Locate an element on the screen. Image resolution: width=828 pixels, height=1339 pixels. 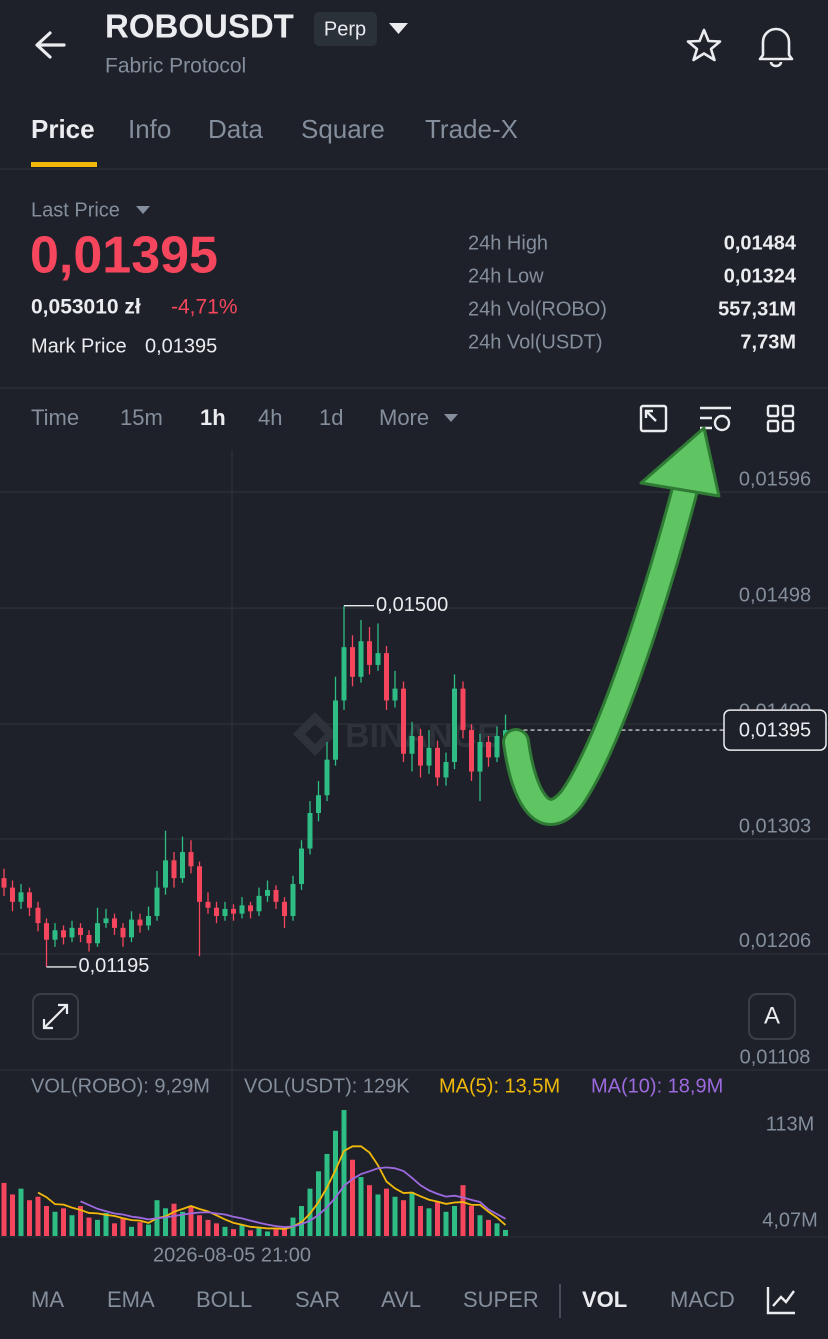
arrow-head is located at coordinates (680, 462).